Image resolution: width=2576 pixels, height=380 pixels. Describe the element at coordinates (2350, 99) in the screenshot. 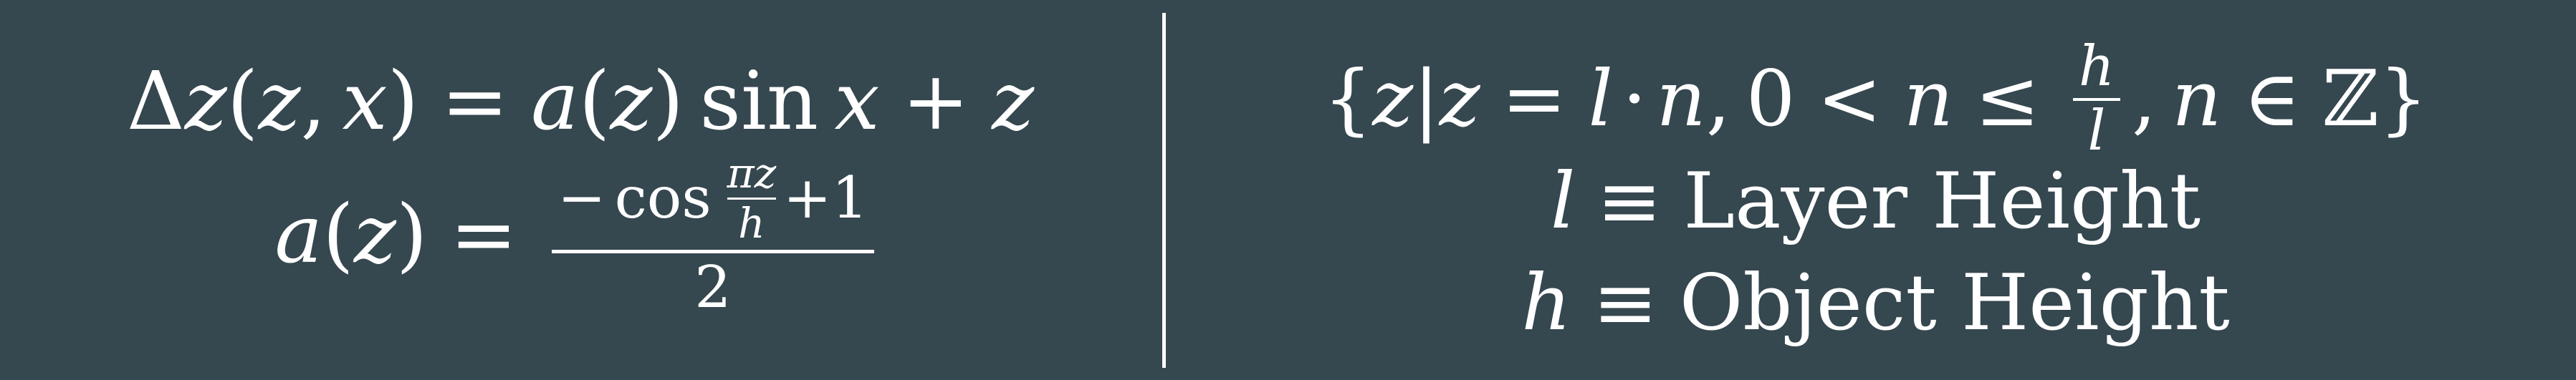

I see `integers-symbol: ℤ` at that location.